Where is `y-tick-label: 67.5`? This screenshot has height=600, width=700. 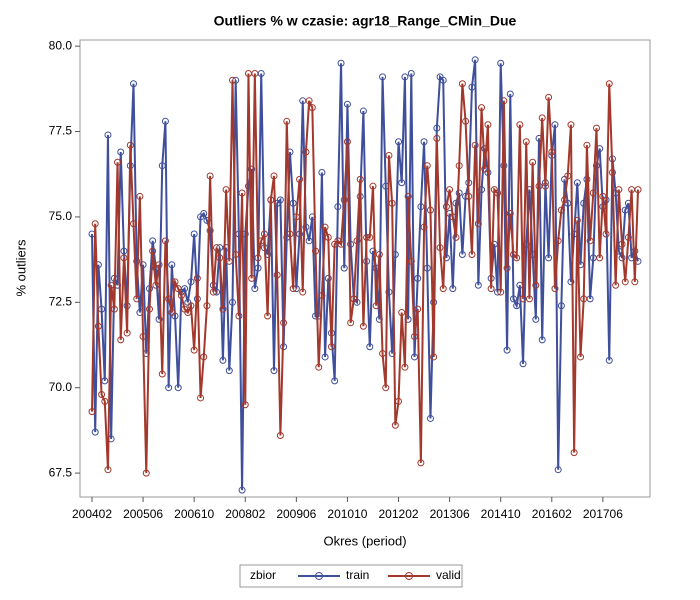 y-tick-label: 67.5 is located at coordinates (61, 472).